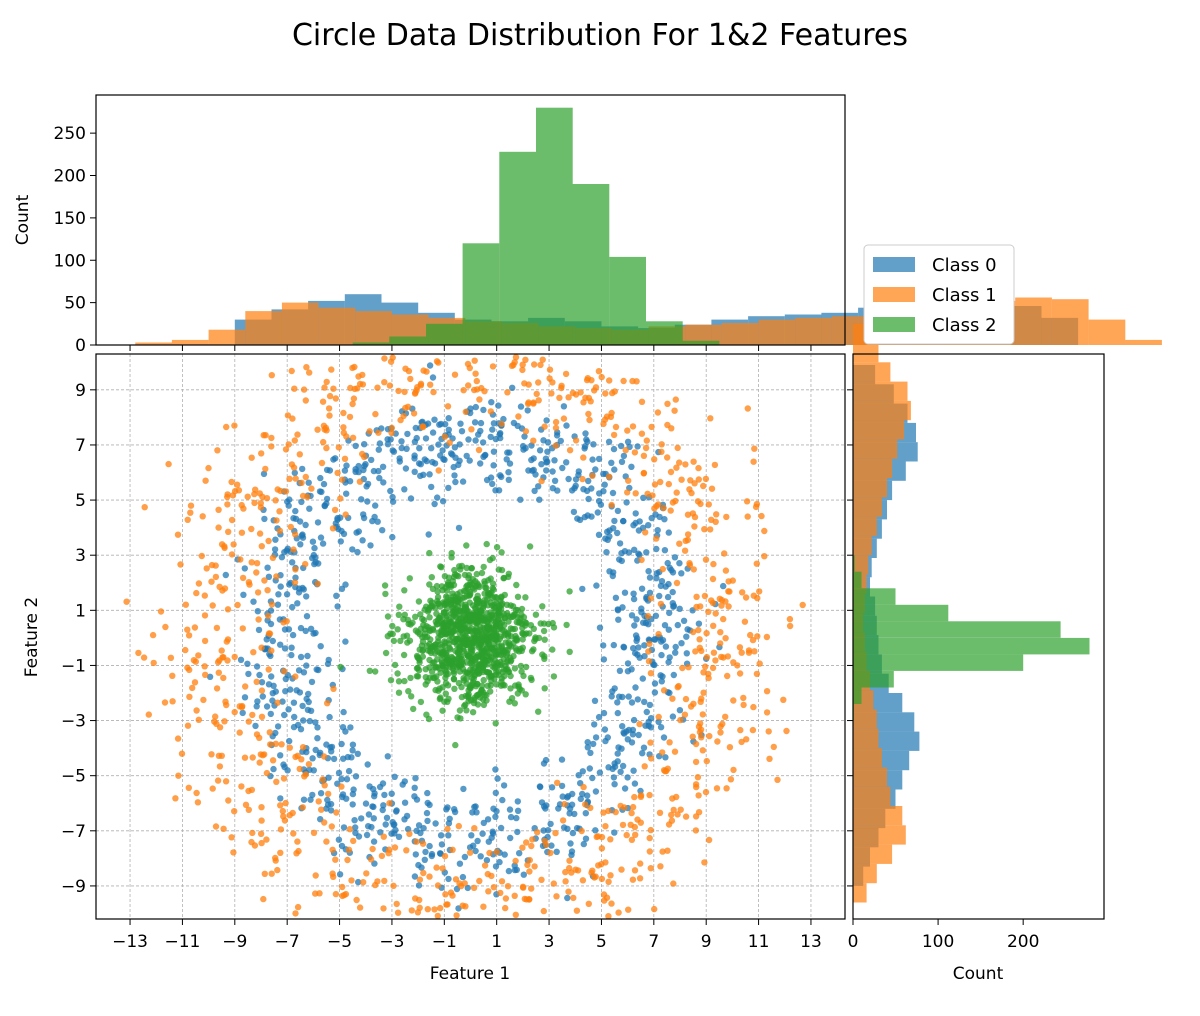  What do you see at coordinates (853, 942) in the screenshot?
I see `right-hist-xtick-label: 0` at bounding box center [853, 942].